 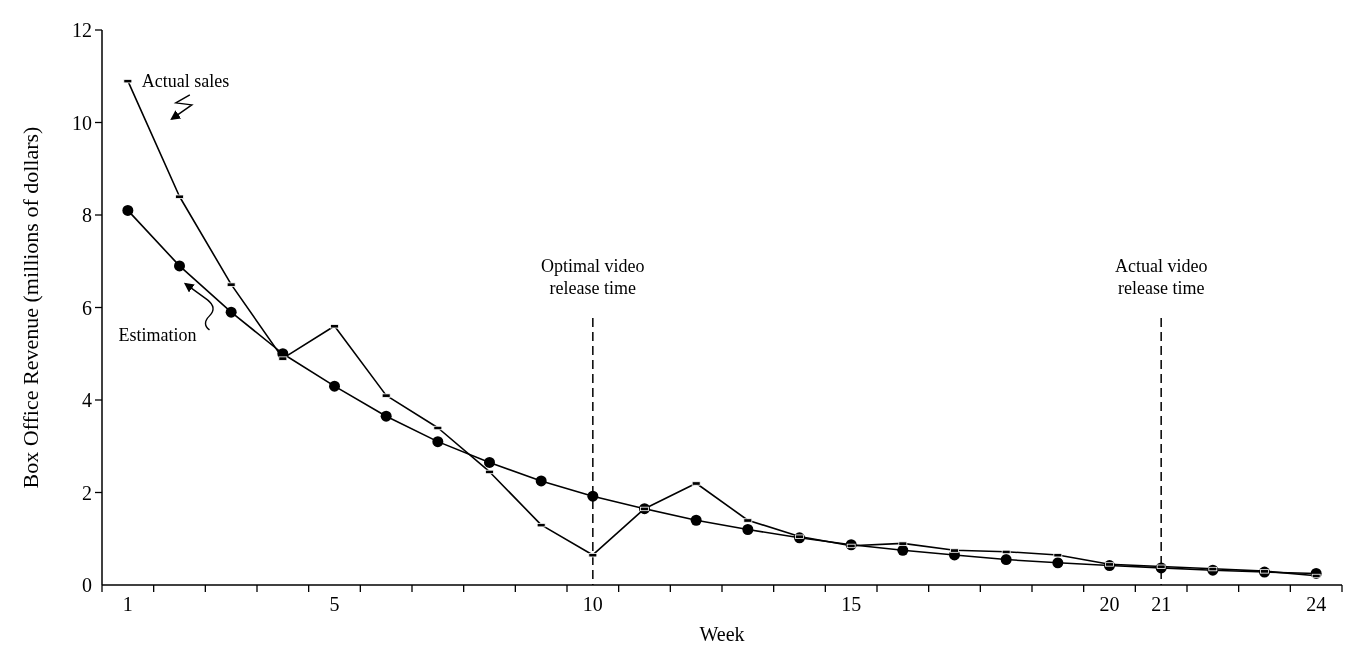 I want to click on y-axis-title: Box Office Revenue (millions of dollars), so click(x=30, y=307).